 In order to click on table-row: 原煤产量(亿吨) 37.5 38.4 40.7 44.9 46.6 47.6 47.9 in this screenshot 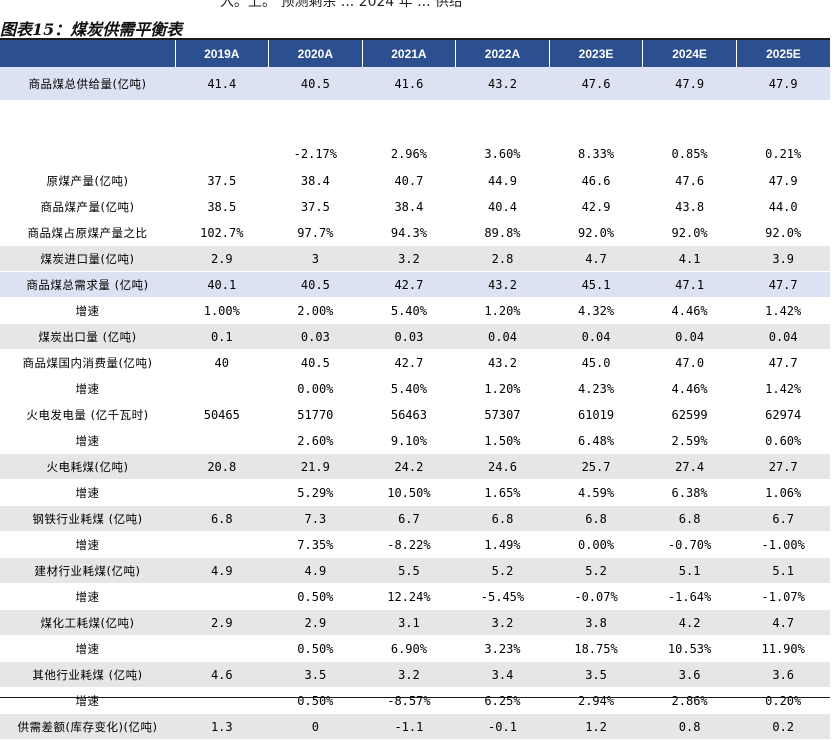, I will do `click(415, 180)`.